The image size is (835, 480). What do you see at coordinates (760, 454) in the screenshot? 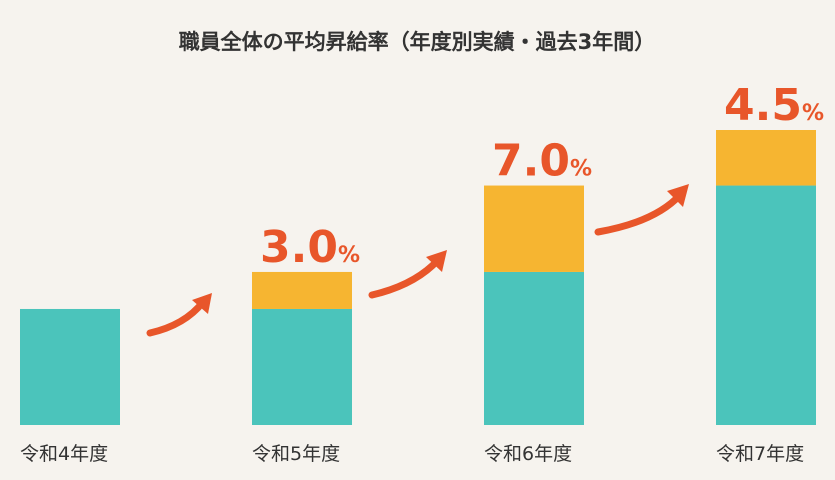
I see `x-tick-label: 令和7年度` at bounding box center [760, 454].